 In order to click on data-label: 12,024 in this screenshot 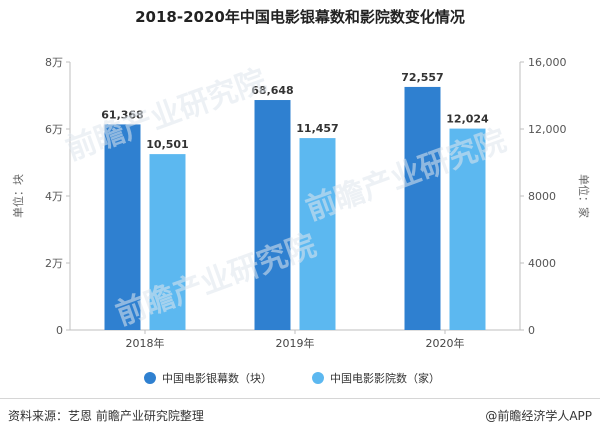, I will do `click(467, 119)`.